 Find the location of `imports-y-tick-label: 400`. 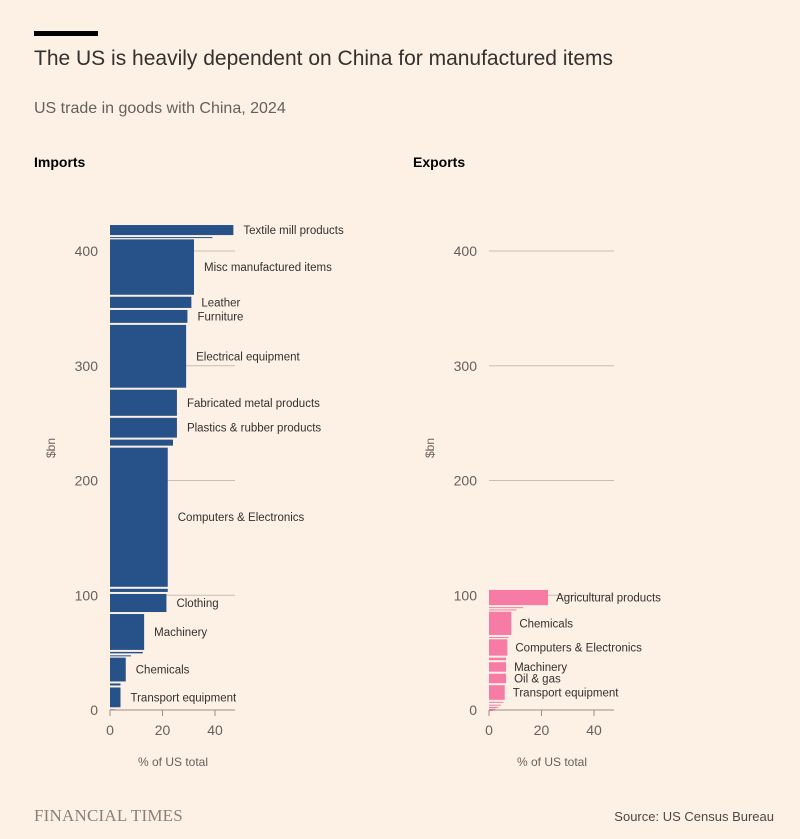

imports-y-tick-label: 400 is located at coordinates (87, 251).